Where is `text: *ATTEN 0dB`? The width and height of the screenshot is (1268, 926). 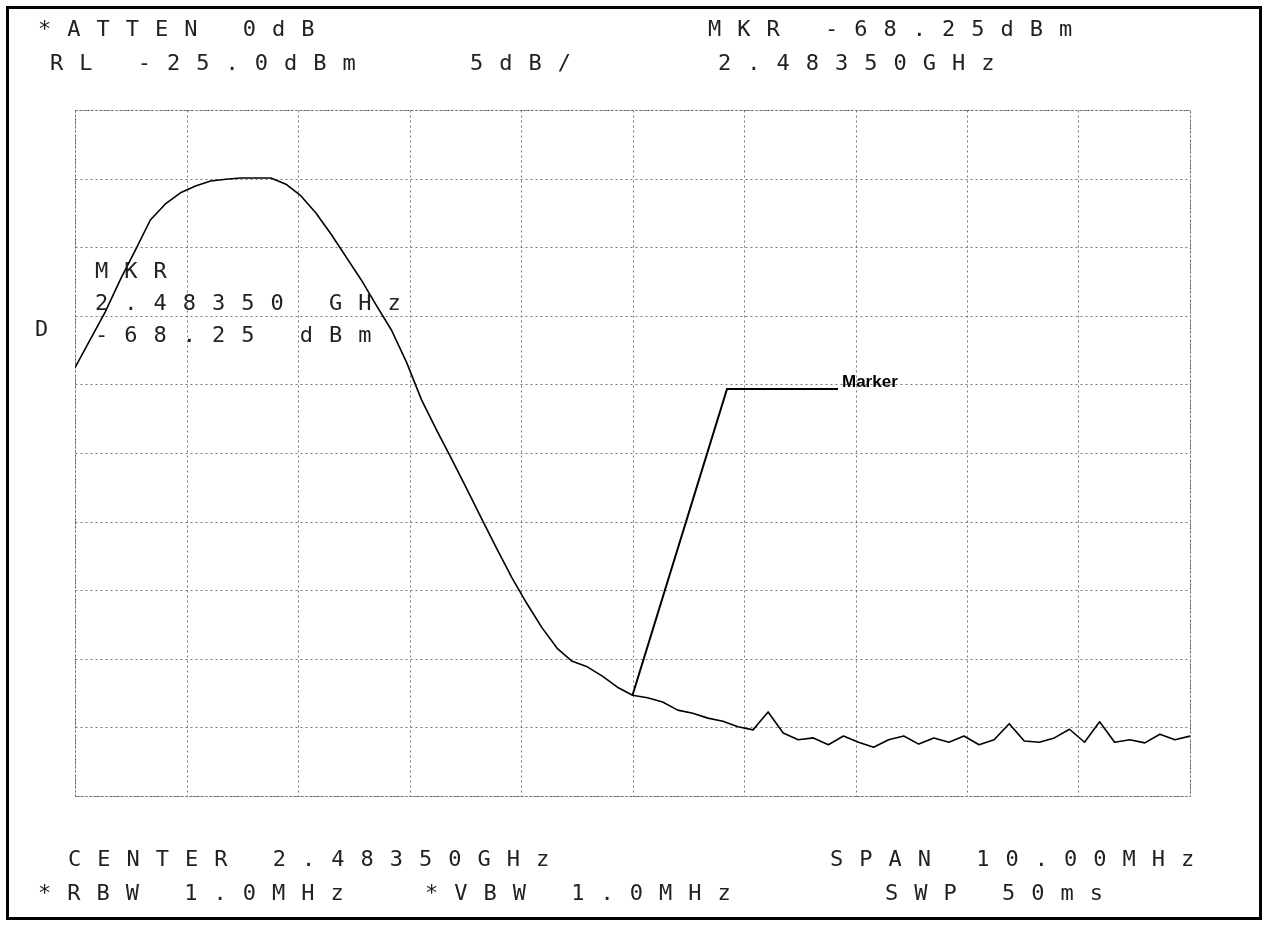 text: *ATTEN 0dB is located at coordinates (184, 28).